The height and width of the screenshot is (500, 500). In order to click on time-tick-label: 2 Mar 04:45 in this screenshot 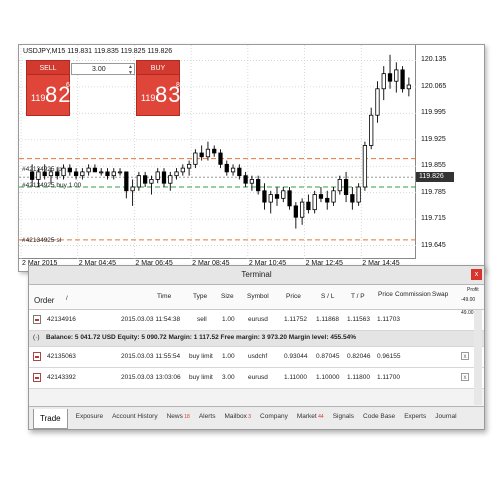, I will do `click(97, 263)`.